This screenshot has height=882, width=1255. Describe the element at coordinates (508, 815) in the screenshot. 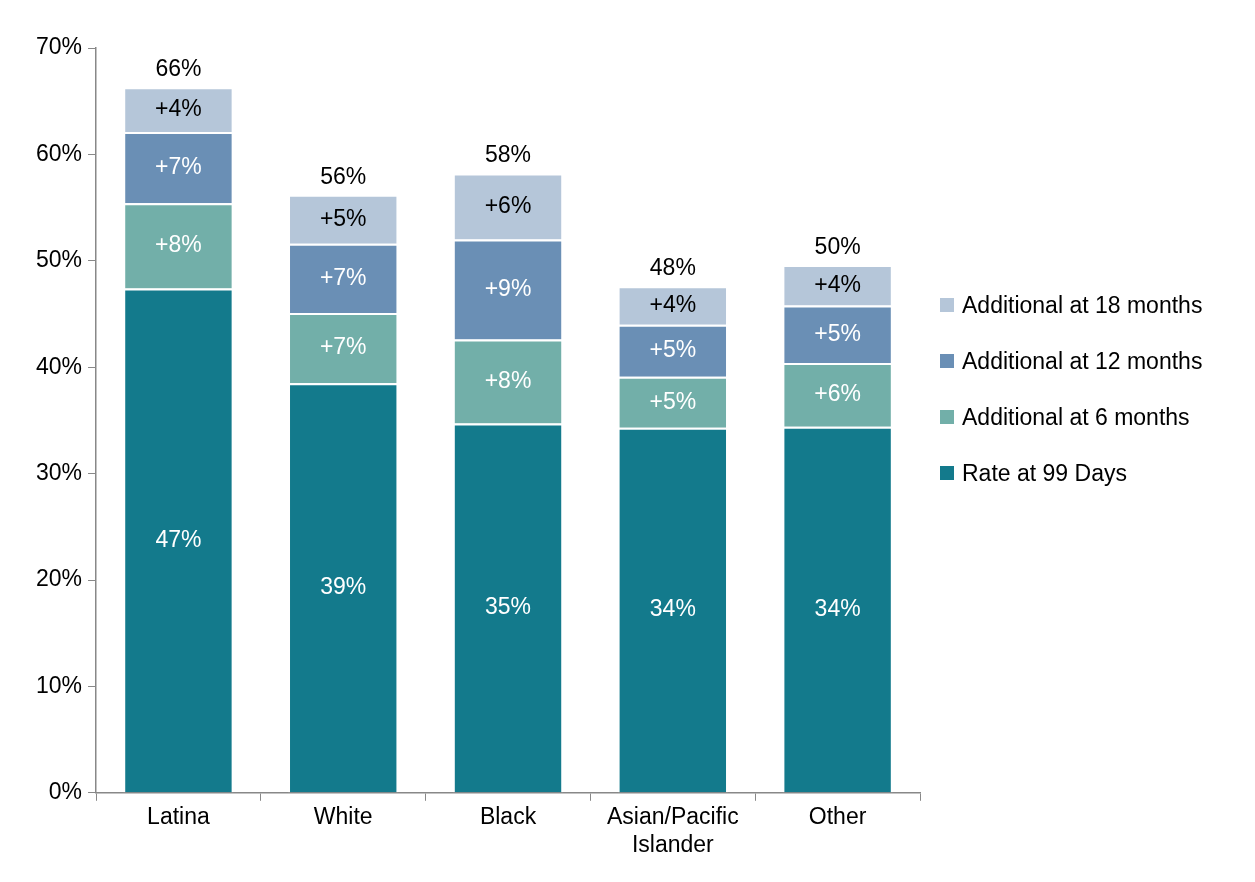

I see `x-tick-label: Black` at that location.